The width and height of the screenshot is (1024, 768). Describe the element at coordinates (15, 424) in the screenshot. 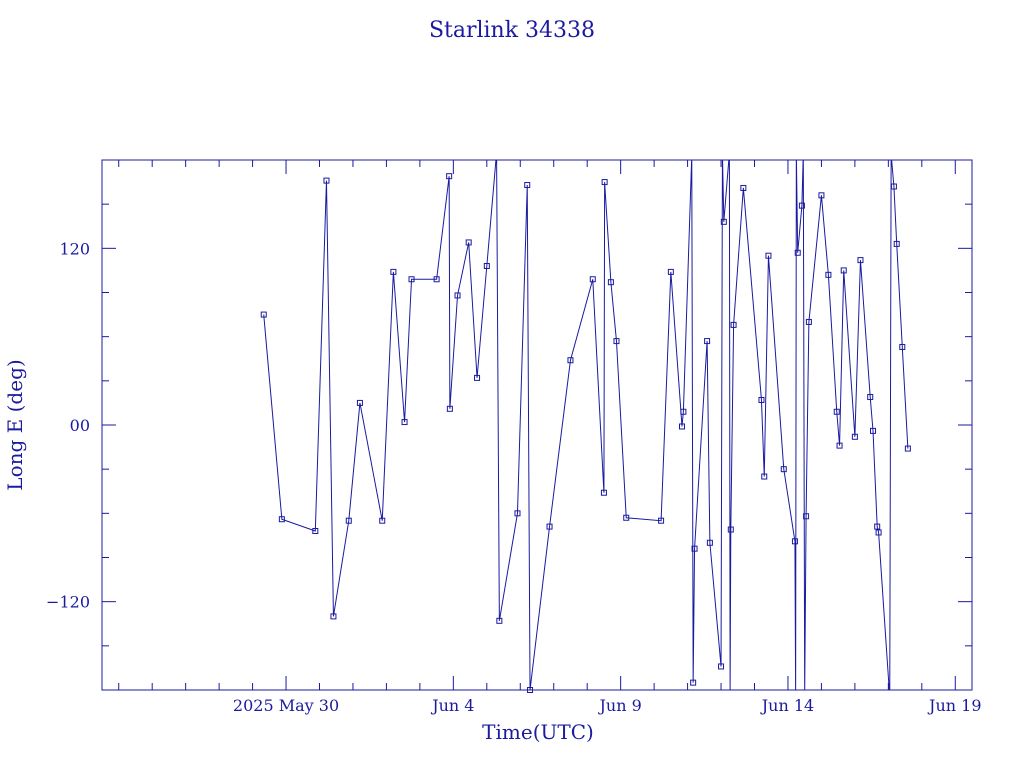

I see `y-axis-label: Long E (deg)` at that location.